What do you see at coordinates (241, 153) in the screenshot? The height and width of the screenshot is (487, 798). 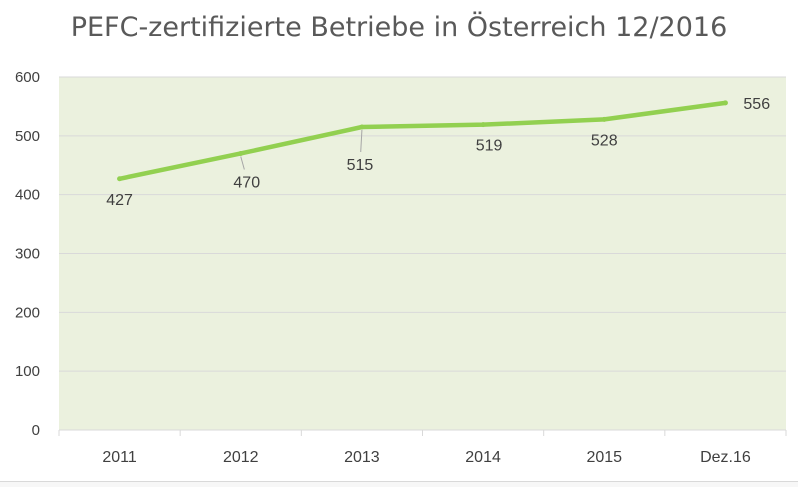 I see `data-point-2012` at bounding box center [241, 153].